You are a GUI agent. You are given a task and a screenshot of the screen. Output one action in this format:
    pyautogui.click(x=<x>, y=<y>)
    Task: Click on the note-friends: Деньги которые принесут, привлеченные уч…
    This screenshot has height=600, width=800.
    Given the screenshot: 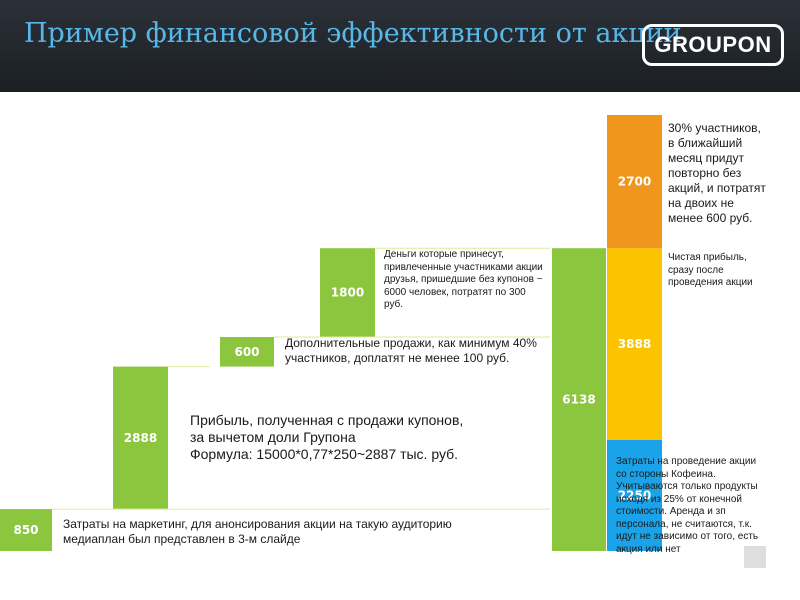 What is the action you would take?
    pyautogui.click(x=463, y=279)
    